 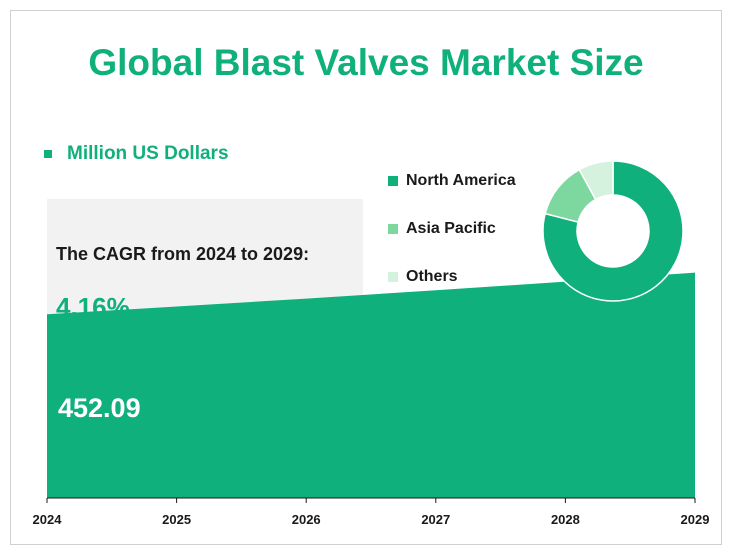 I want to click on unit-legend: Million US Dollars, so click(x=136, y=154).